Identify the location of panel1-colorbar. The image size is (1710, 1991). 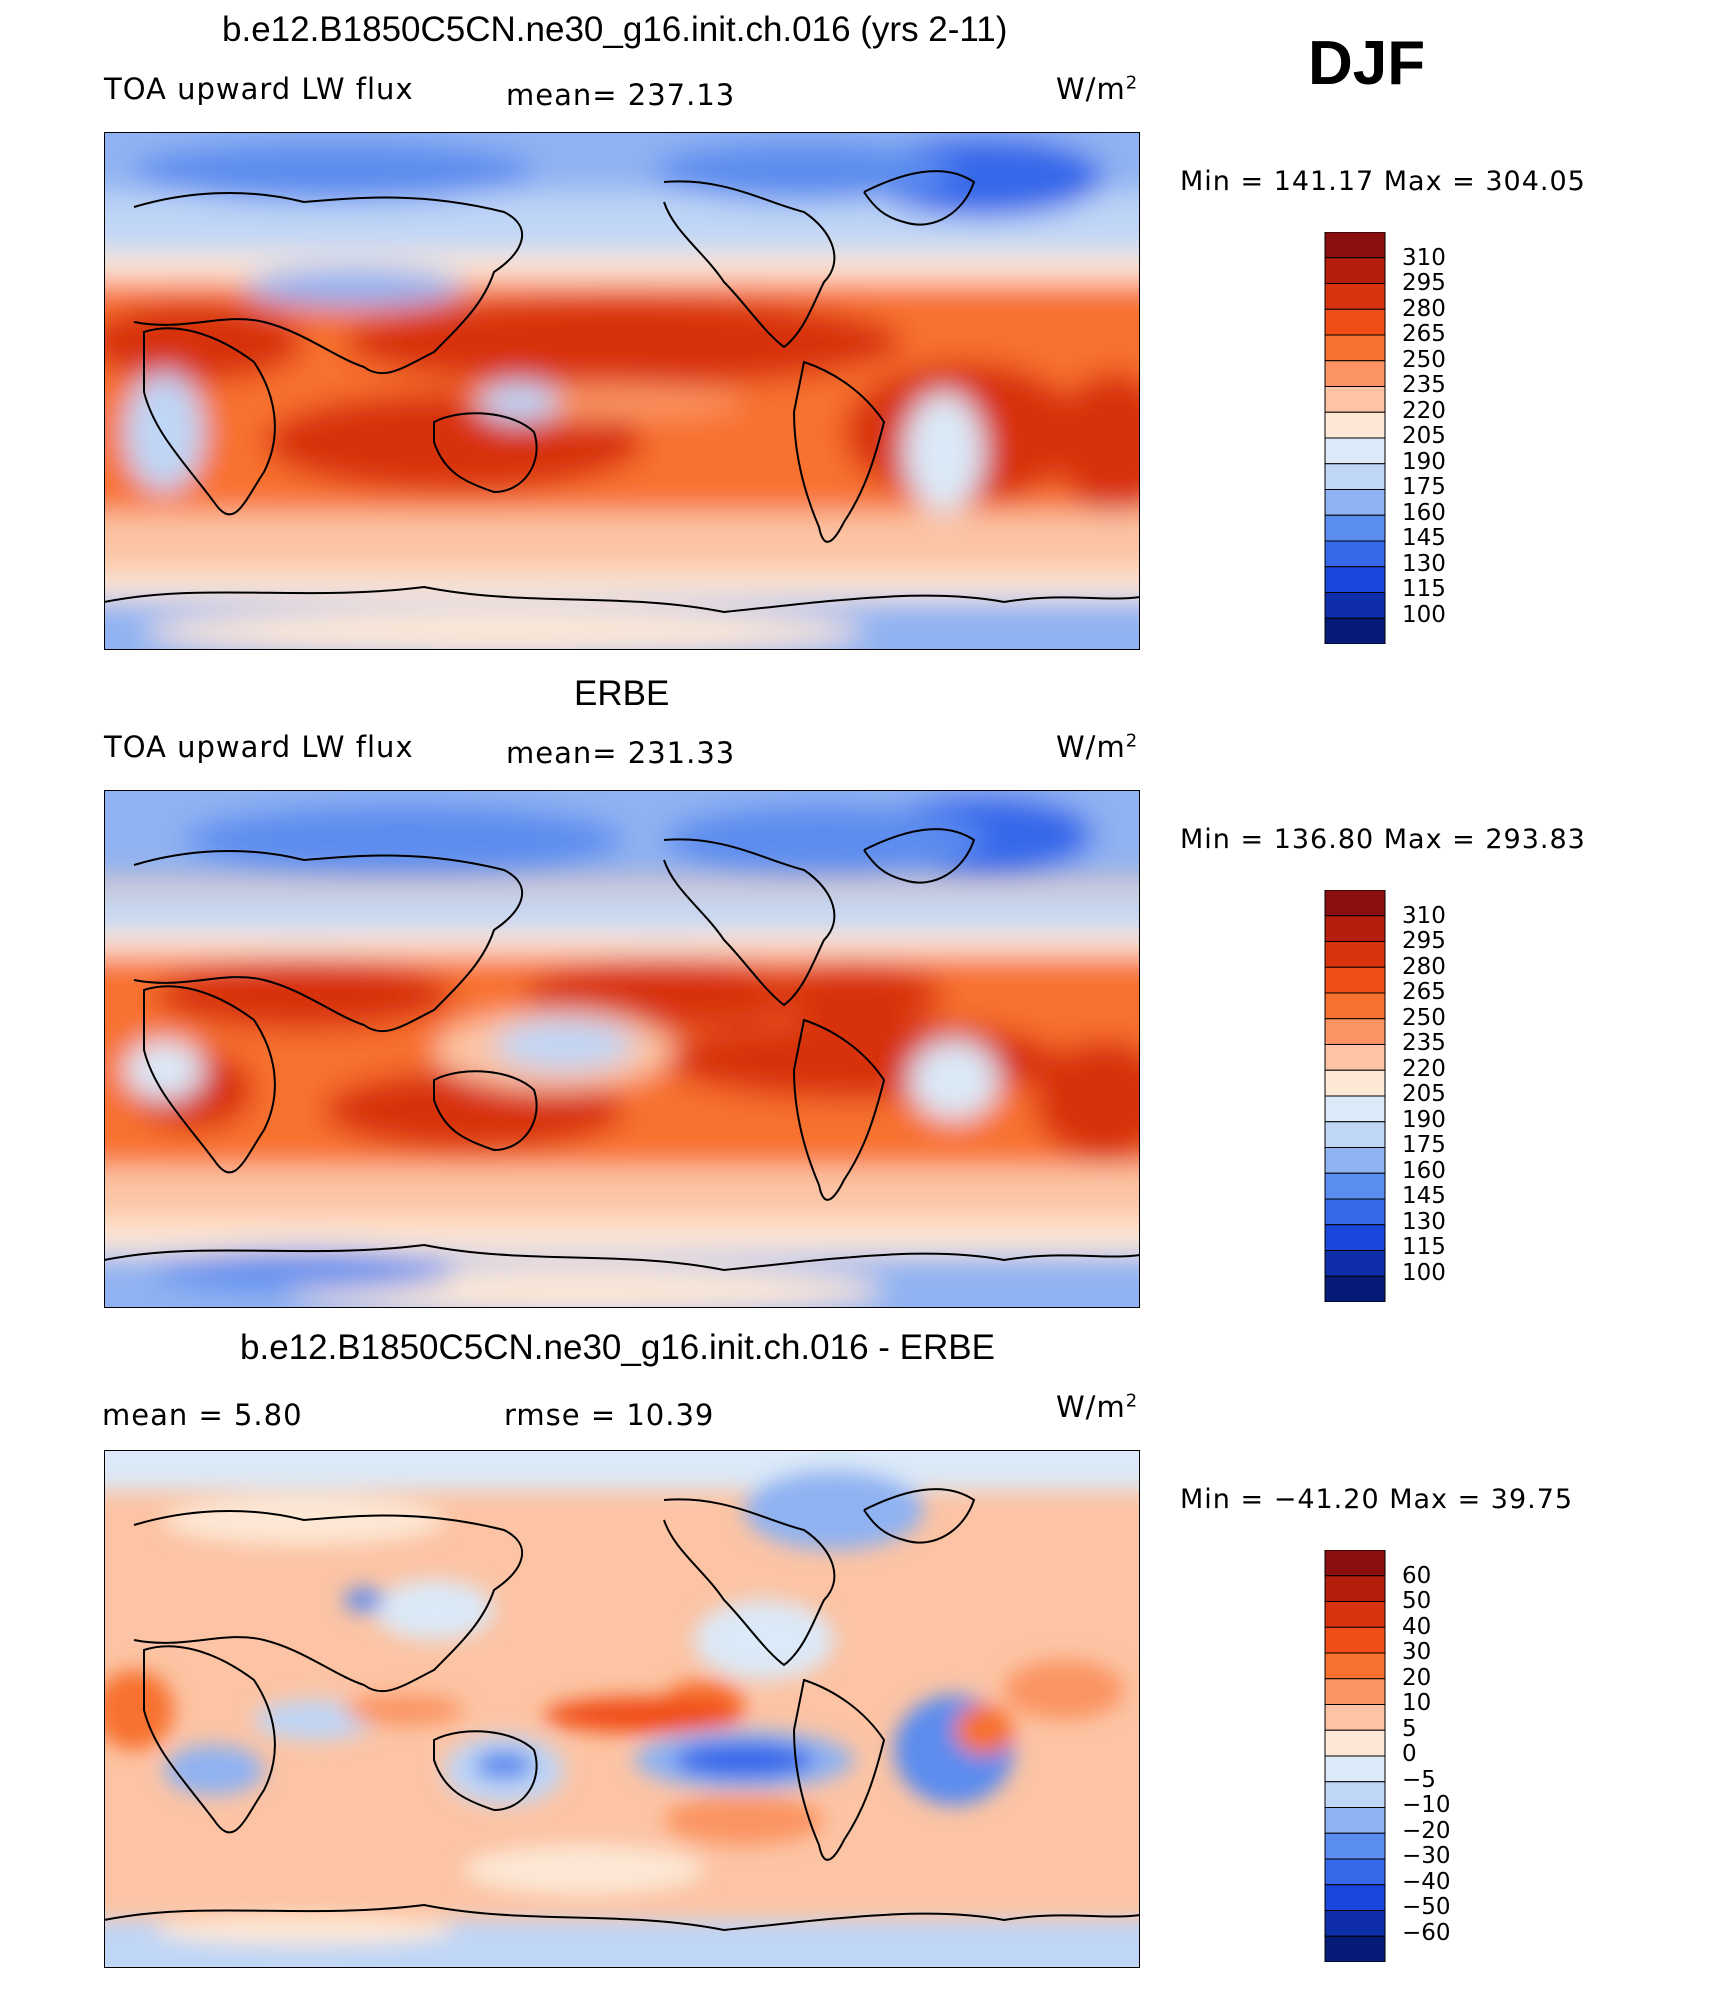
(1355, 438).